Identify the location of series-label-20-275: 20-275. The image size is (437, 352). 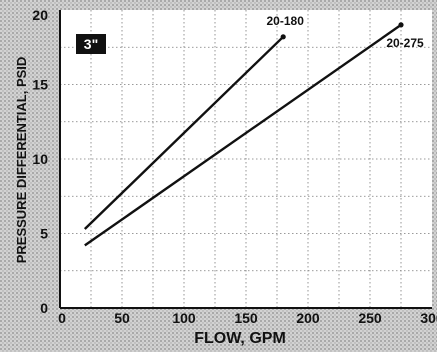
(405, 43).